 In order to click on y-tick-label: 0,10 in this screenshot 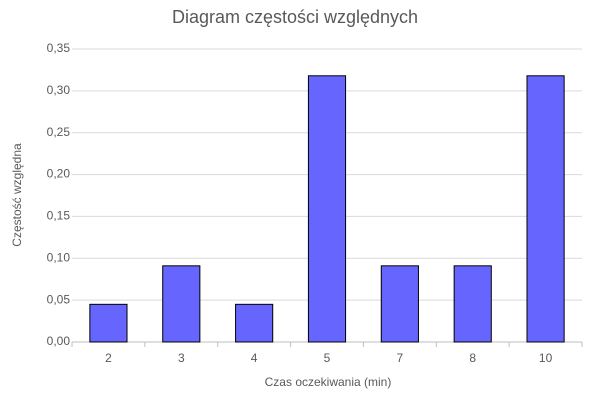, I will do `click(59, 257)`.